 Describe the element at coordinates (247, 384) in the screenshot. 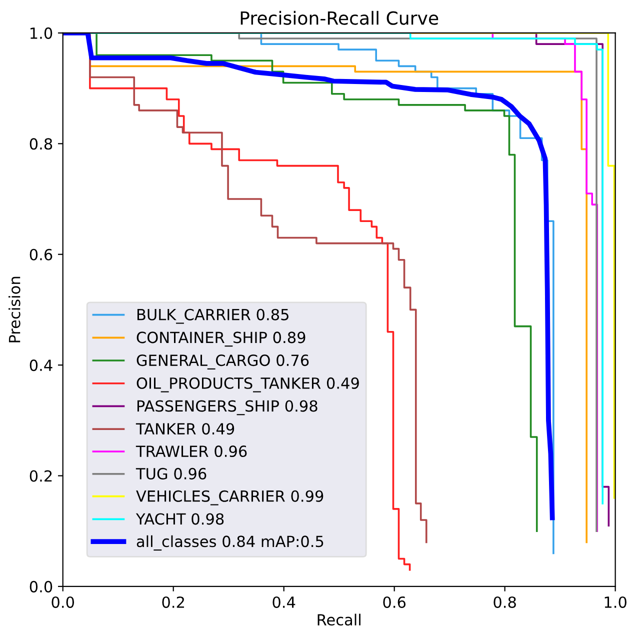

I see `legend-label: OIL_PRODUCTS_TANKER 0.49` at that location.